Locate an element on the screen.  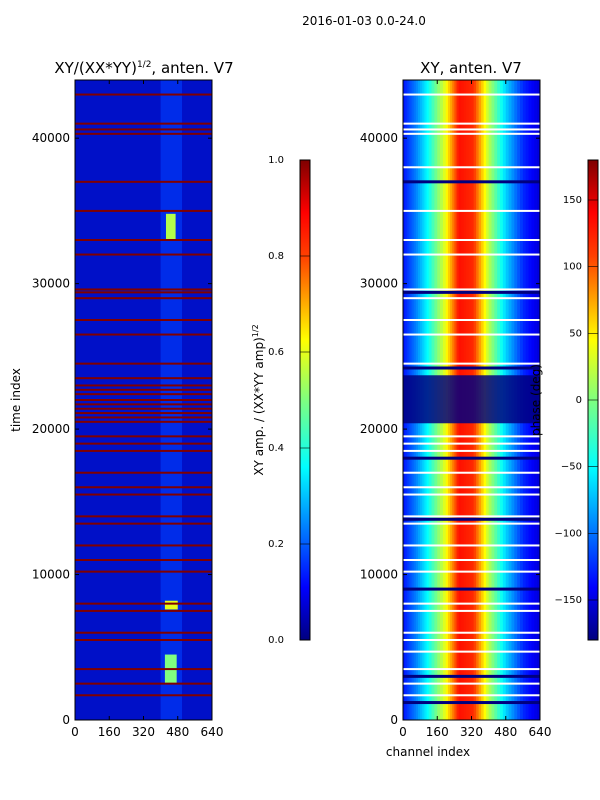
left-colorbar-tick-label: 0.8 is located at coordinates (276, 256).